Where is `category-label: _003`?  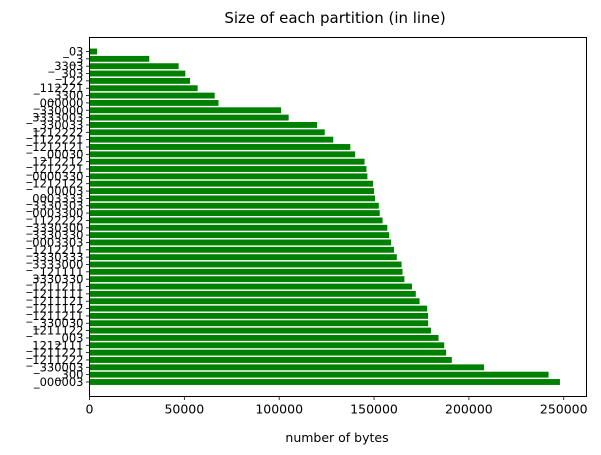 category-label: _003 is located at coordinates (69, 338).